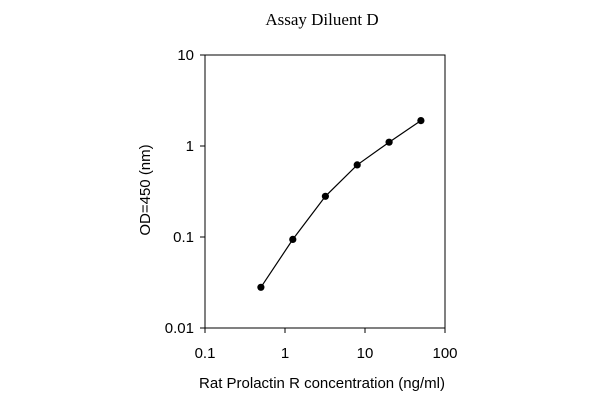  Describe the element at coordinates (285, 353) in the screenshot. I see `x-tick-label: 1` at that location.